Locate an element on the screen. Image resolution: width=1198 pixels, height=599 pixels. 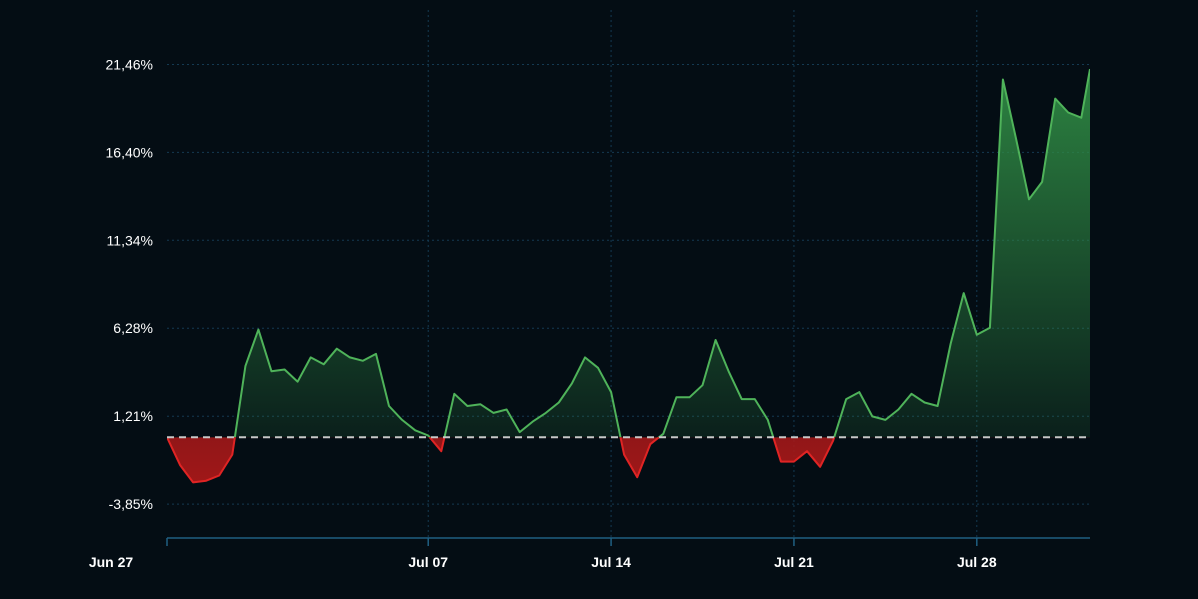
negative-area is located at coordinates (628, 460).